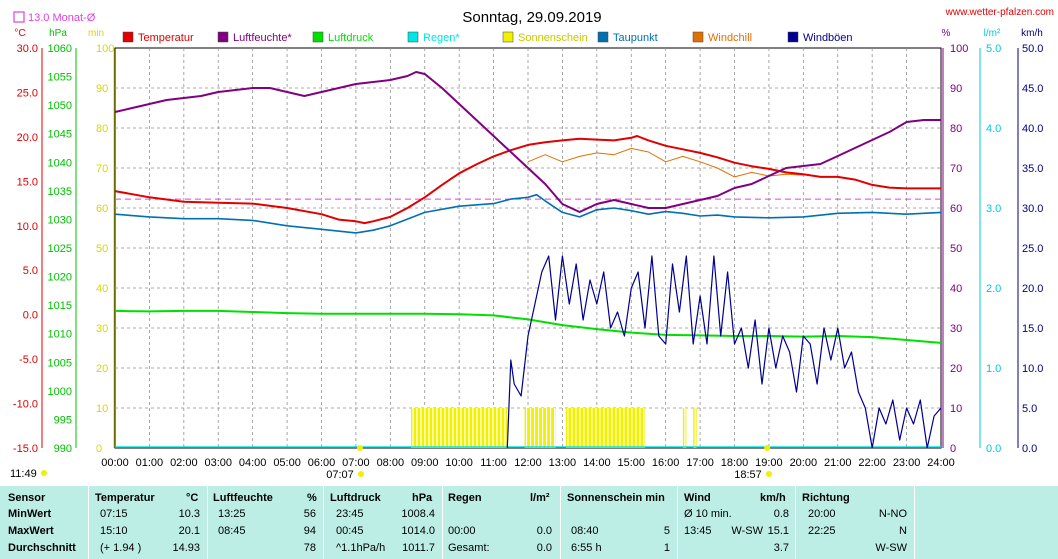 The width and height of the screenshot is (1058, 559). Describe the element at coordinates (262, 38) in the screenshot. I see `legend-label: Luftfeuchte*` at that location.